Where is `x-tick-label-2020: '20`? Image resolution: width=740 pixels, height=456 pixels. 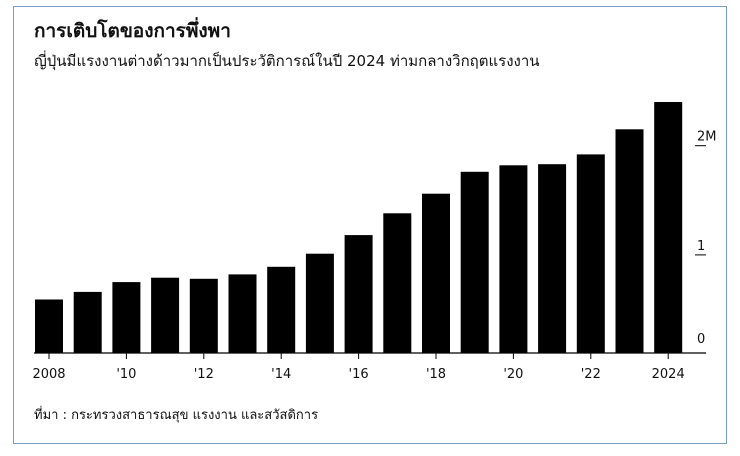 x-tick-label-2020: '20 is located at coordinates (513, 374).